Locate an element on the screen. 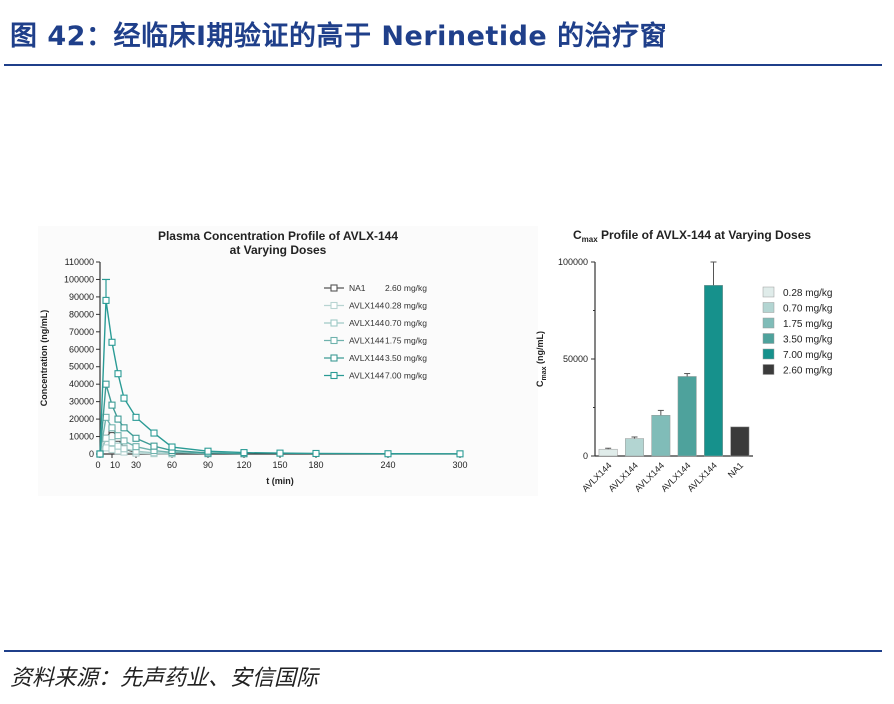 This screenshot has height=704, width=894. bar-y-tick-label: 50000 is located at coordinates (575, 359).